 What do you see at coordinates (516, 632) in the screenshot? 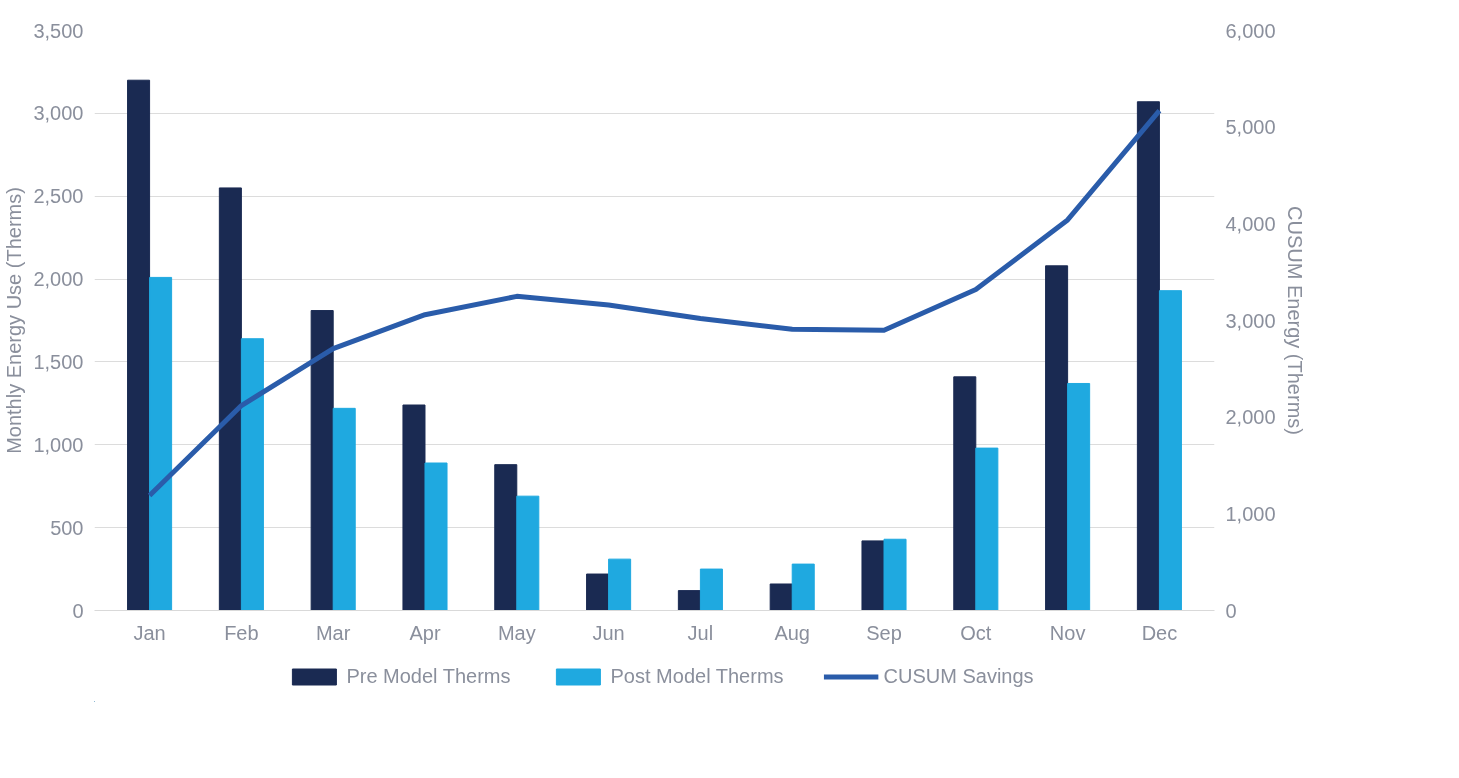
I see `x-tick-label: May` at bounding box center [516, 632].